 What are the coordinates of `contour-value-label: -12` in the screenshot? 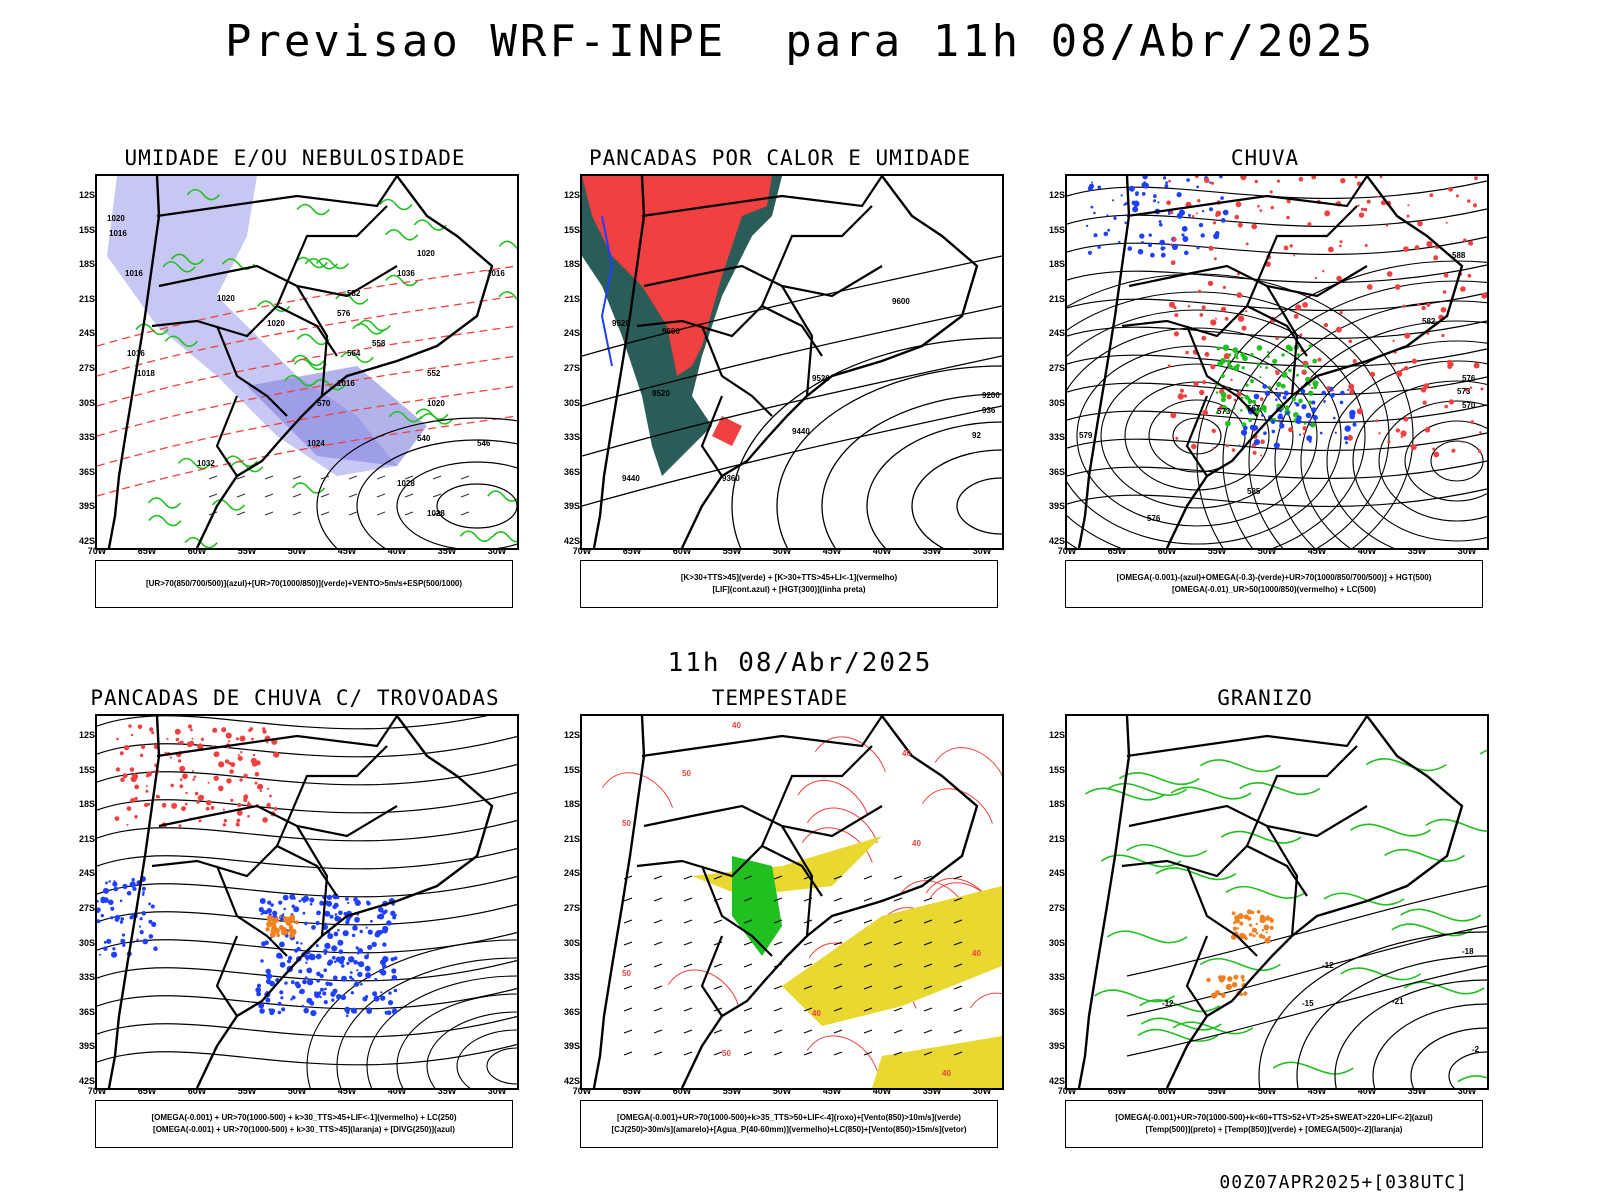 It's located at (1328, 965).